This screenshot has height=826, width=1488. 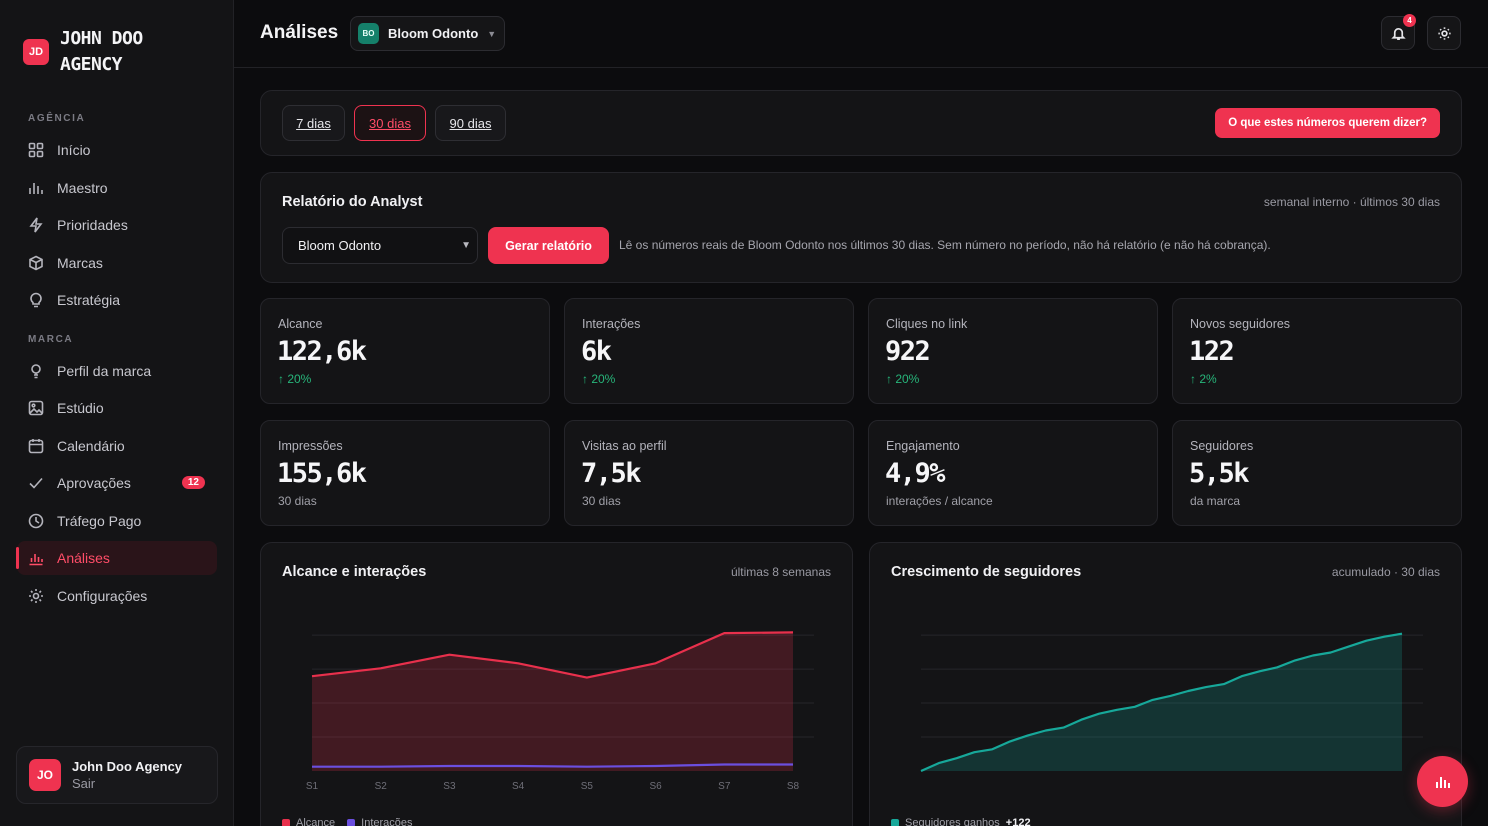 What do you see at coordinates (36, 188) in the screenshot?
I see `bars-icon` at bounding box center [36, 188].